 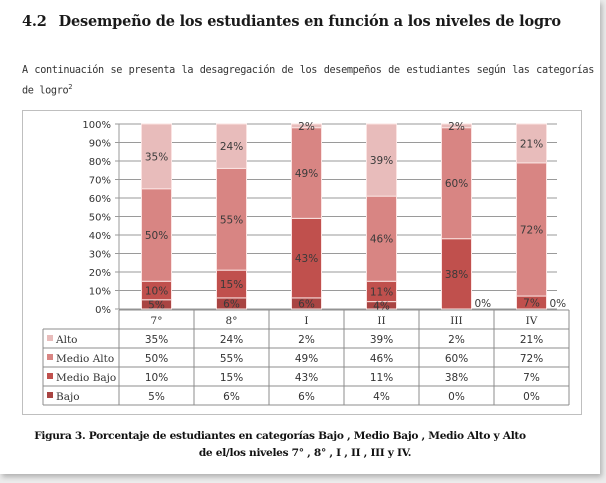 I want to click on data-label: 46%, so click(x=381, y=240).